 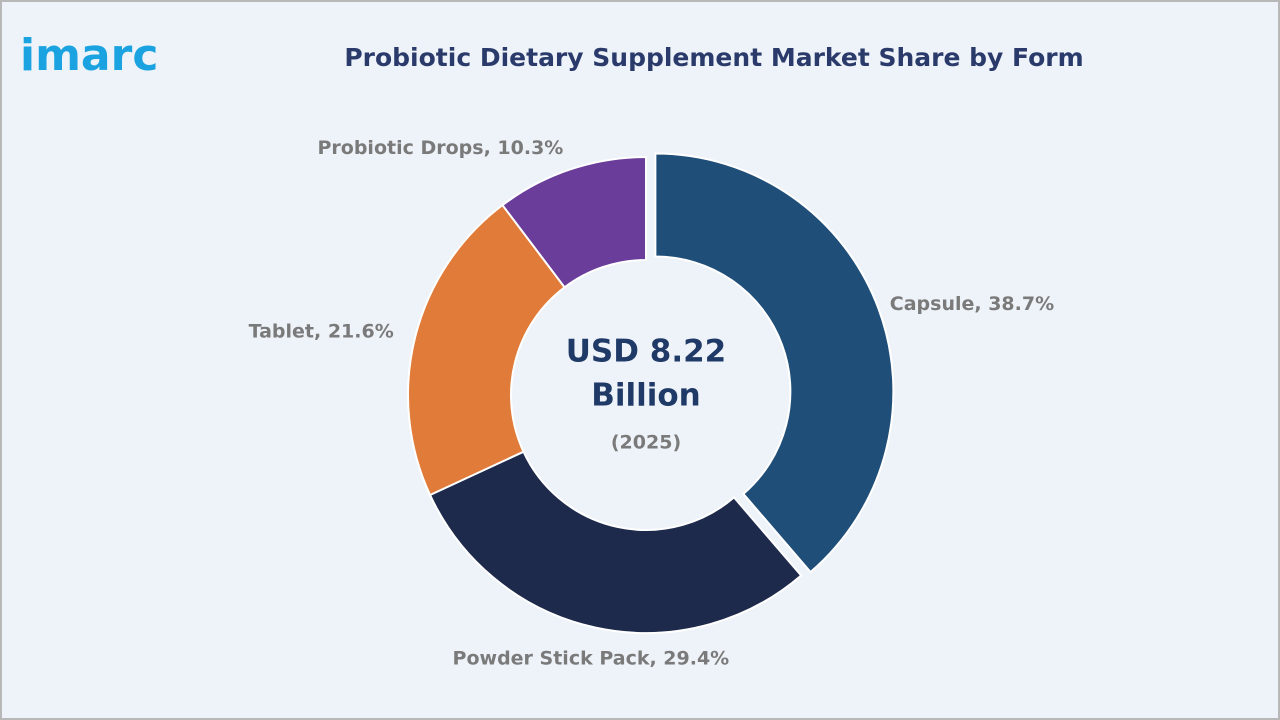 What do you see at coordinates (89, 55) in the screenshot?
I see `logo: imarc` at bounding box center [89, 55].